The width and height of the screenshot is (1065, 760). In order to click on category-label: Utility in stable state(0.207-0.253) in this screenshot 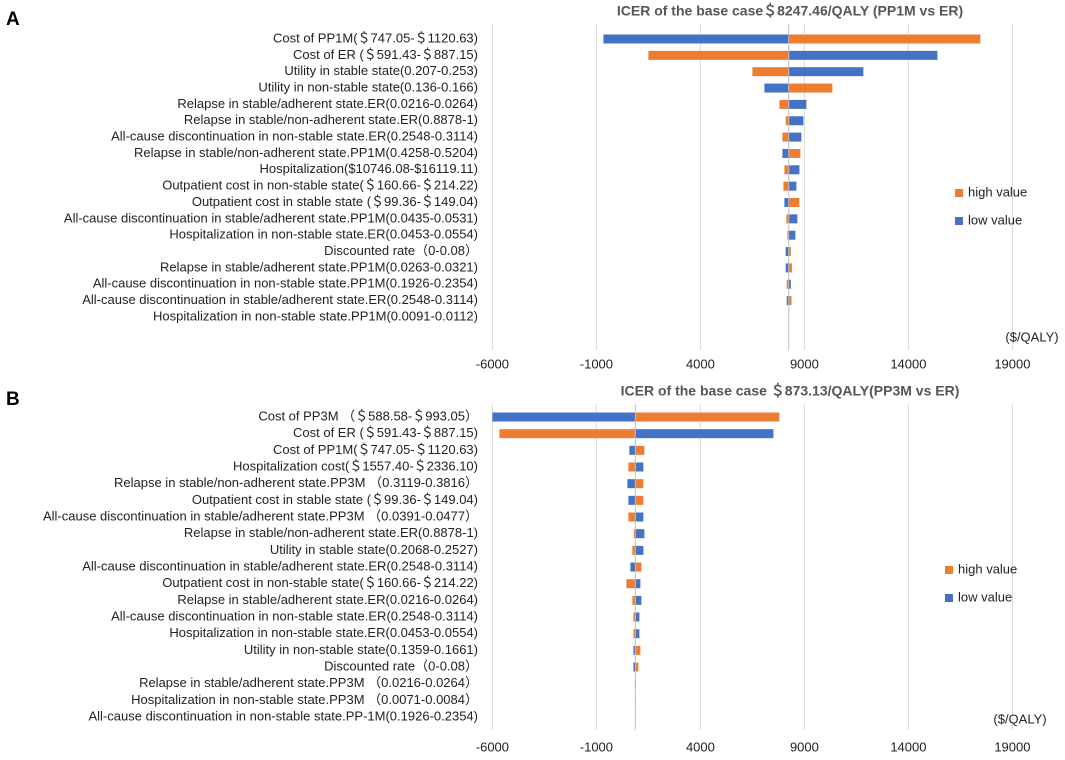, I will do `click(381, 70)`.